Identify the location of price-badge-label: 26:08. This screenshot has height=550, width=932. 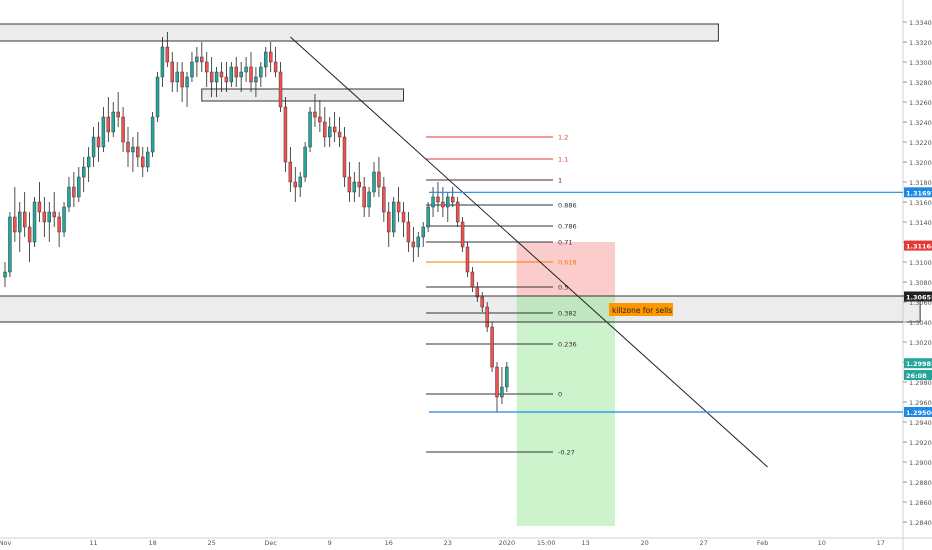
(916, 376).